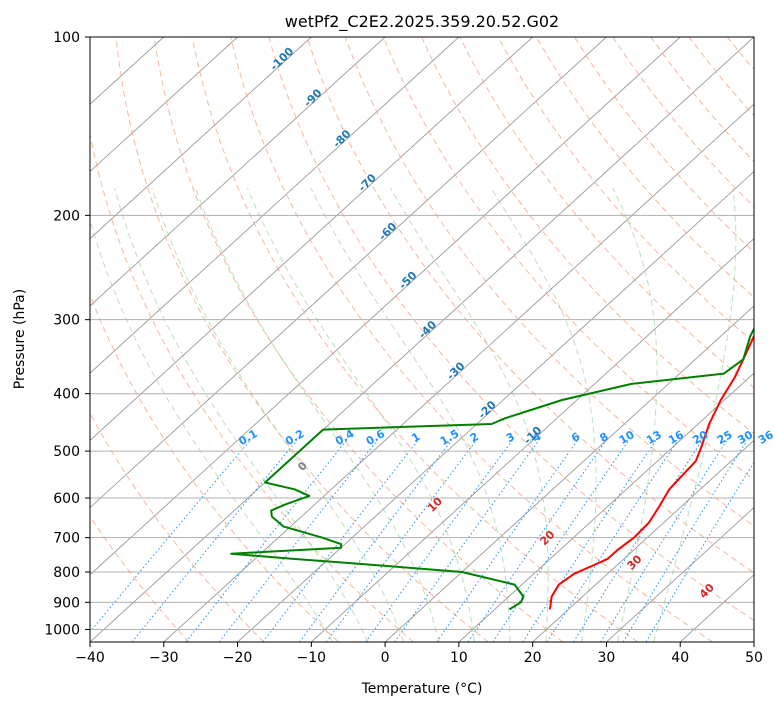  What do you see at coordinates (754, 658) in the screenshot?
I see `x-tick-label: 50` at bounding box center [754, 658].